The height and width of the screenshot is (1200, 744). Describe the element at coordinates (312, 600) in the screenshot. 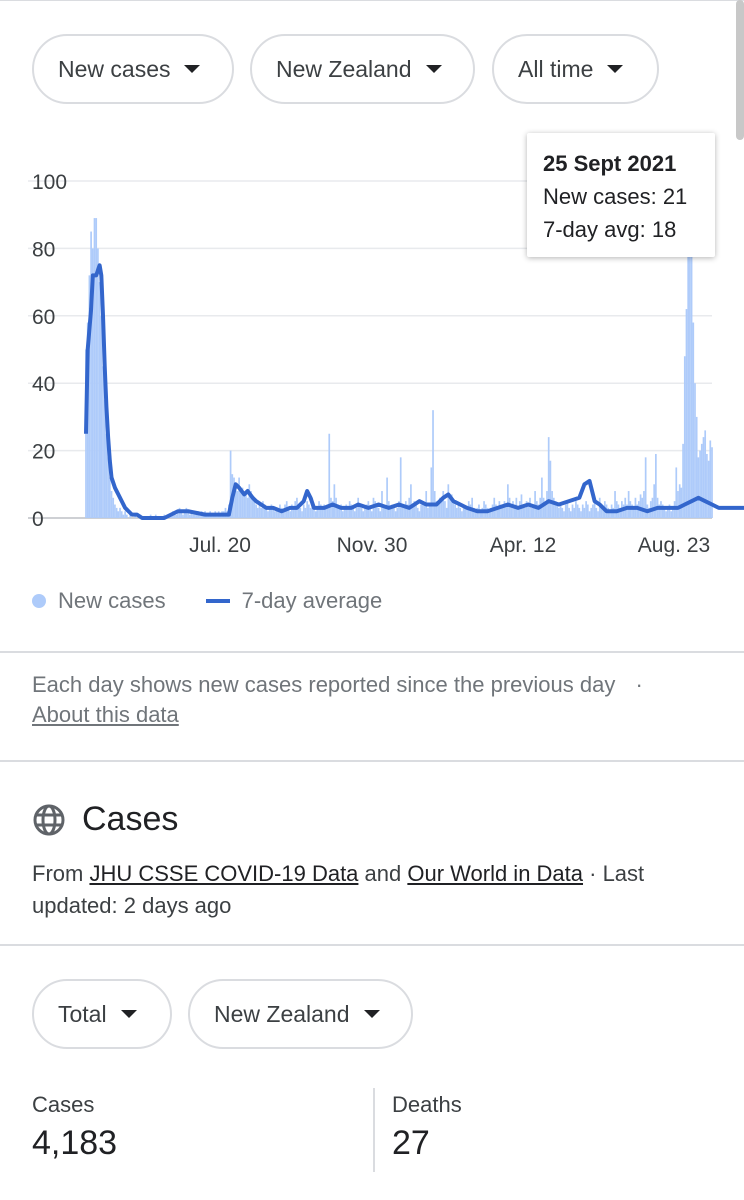

I see `legend-avg-label: 7-day average` at that location.